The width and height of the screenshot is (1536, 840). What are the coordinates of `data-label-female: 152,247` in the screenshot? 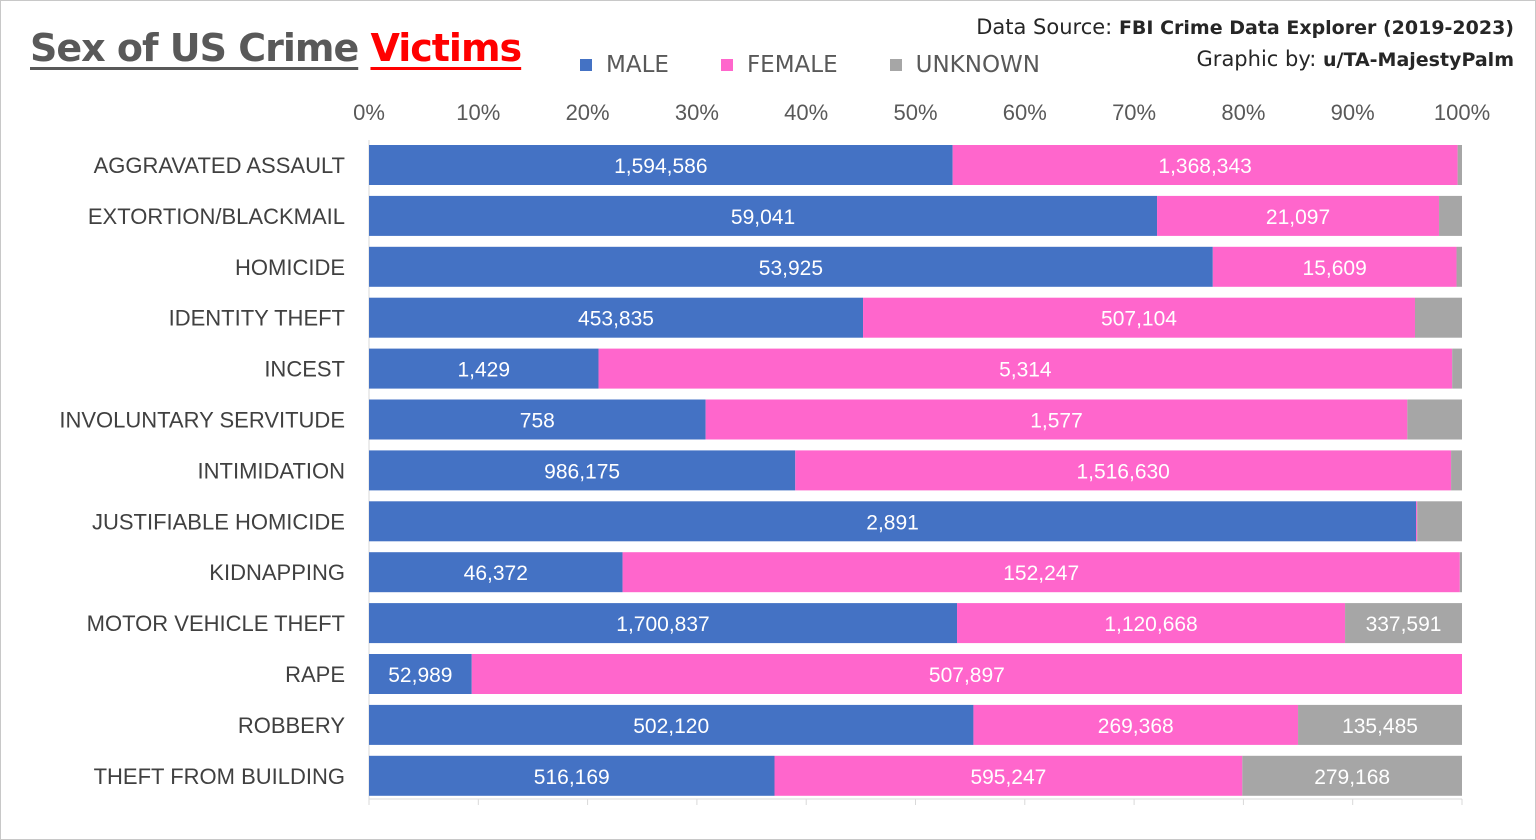 It's located at (1041, 573).